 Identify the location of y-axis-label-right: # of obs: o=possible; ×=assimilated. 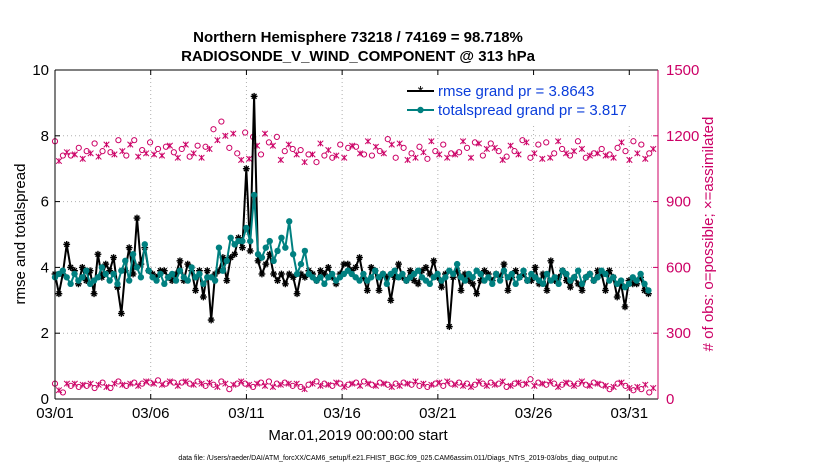
(708, 234).